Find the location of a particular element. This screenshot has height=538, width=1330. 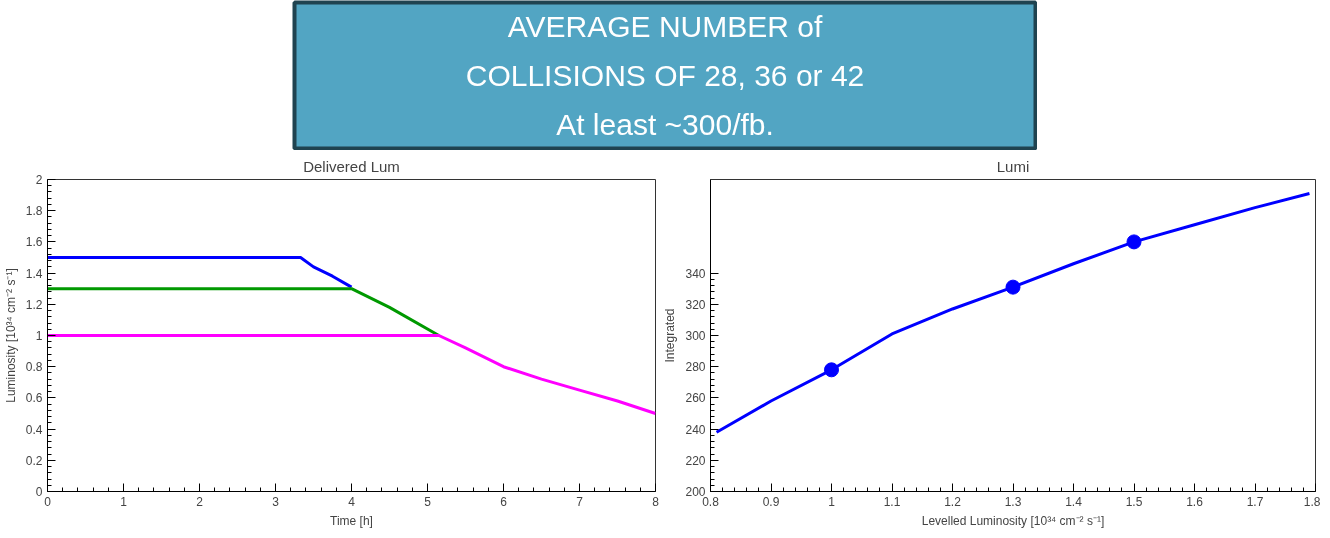

y-tick-label: 280 is located at coordinates (695, 367).